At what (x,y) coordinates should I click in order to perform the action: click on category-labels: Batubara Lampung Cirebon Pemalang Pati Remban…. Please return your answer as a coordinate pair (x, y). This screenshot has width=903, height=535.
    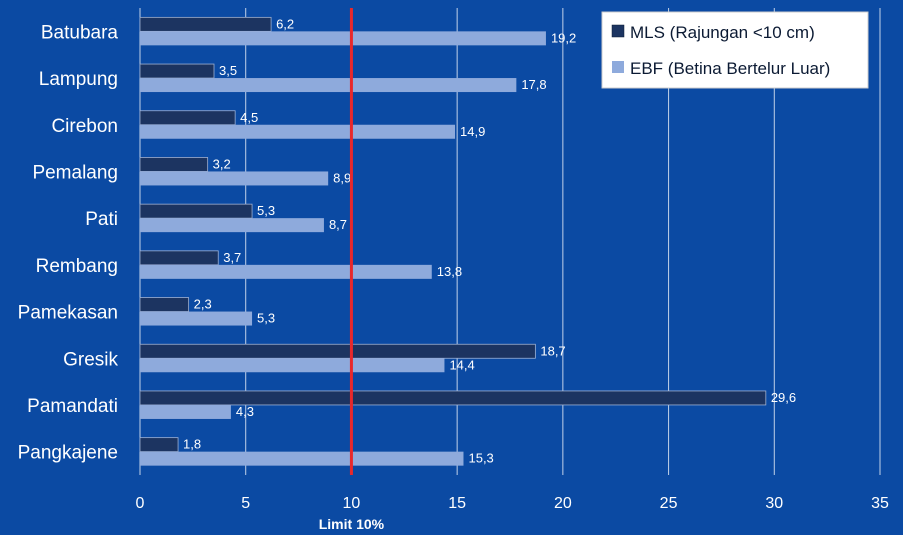
    Looking at the image, I should click on (68, 242).